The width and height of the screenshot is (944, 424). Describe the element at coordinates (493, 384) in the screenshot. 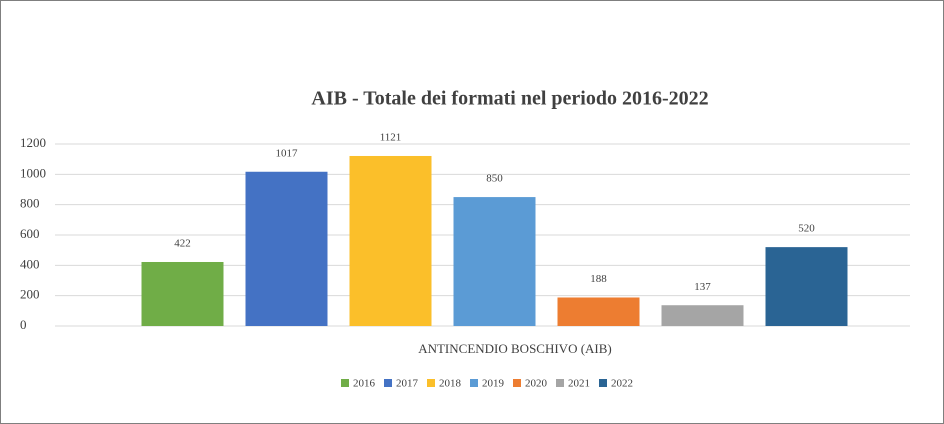

I see `legend-label: 2019` at that location.